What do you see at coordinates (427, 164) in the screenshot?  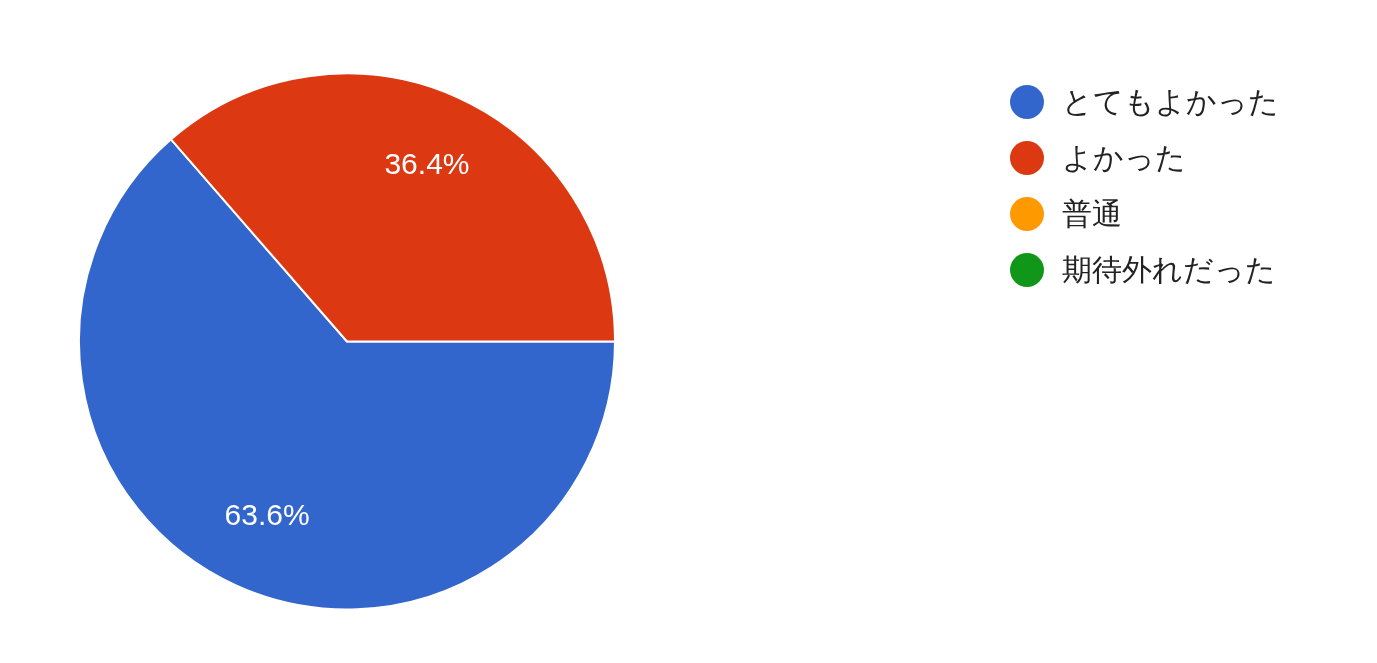 I see `data-label: 36.4%` at bounding box center [427, 164].